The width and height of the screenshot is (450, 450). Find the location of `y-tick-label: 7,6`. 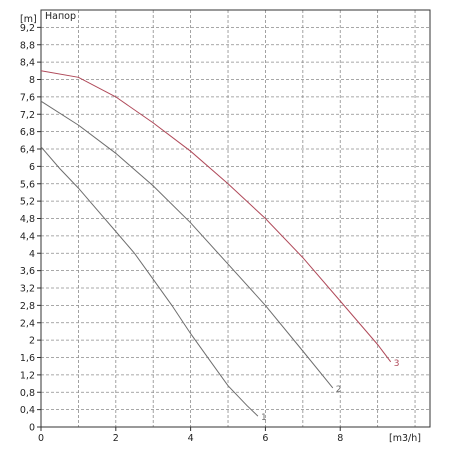

y-tick-label: 7,6 is located at coordinates (27, 97).